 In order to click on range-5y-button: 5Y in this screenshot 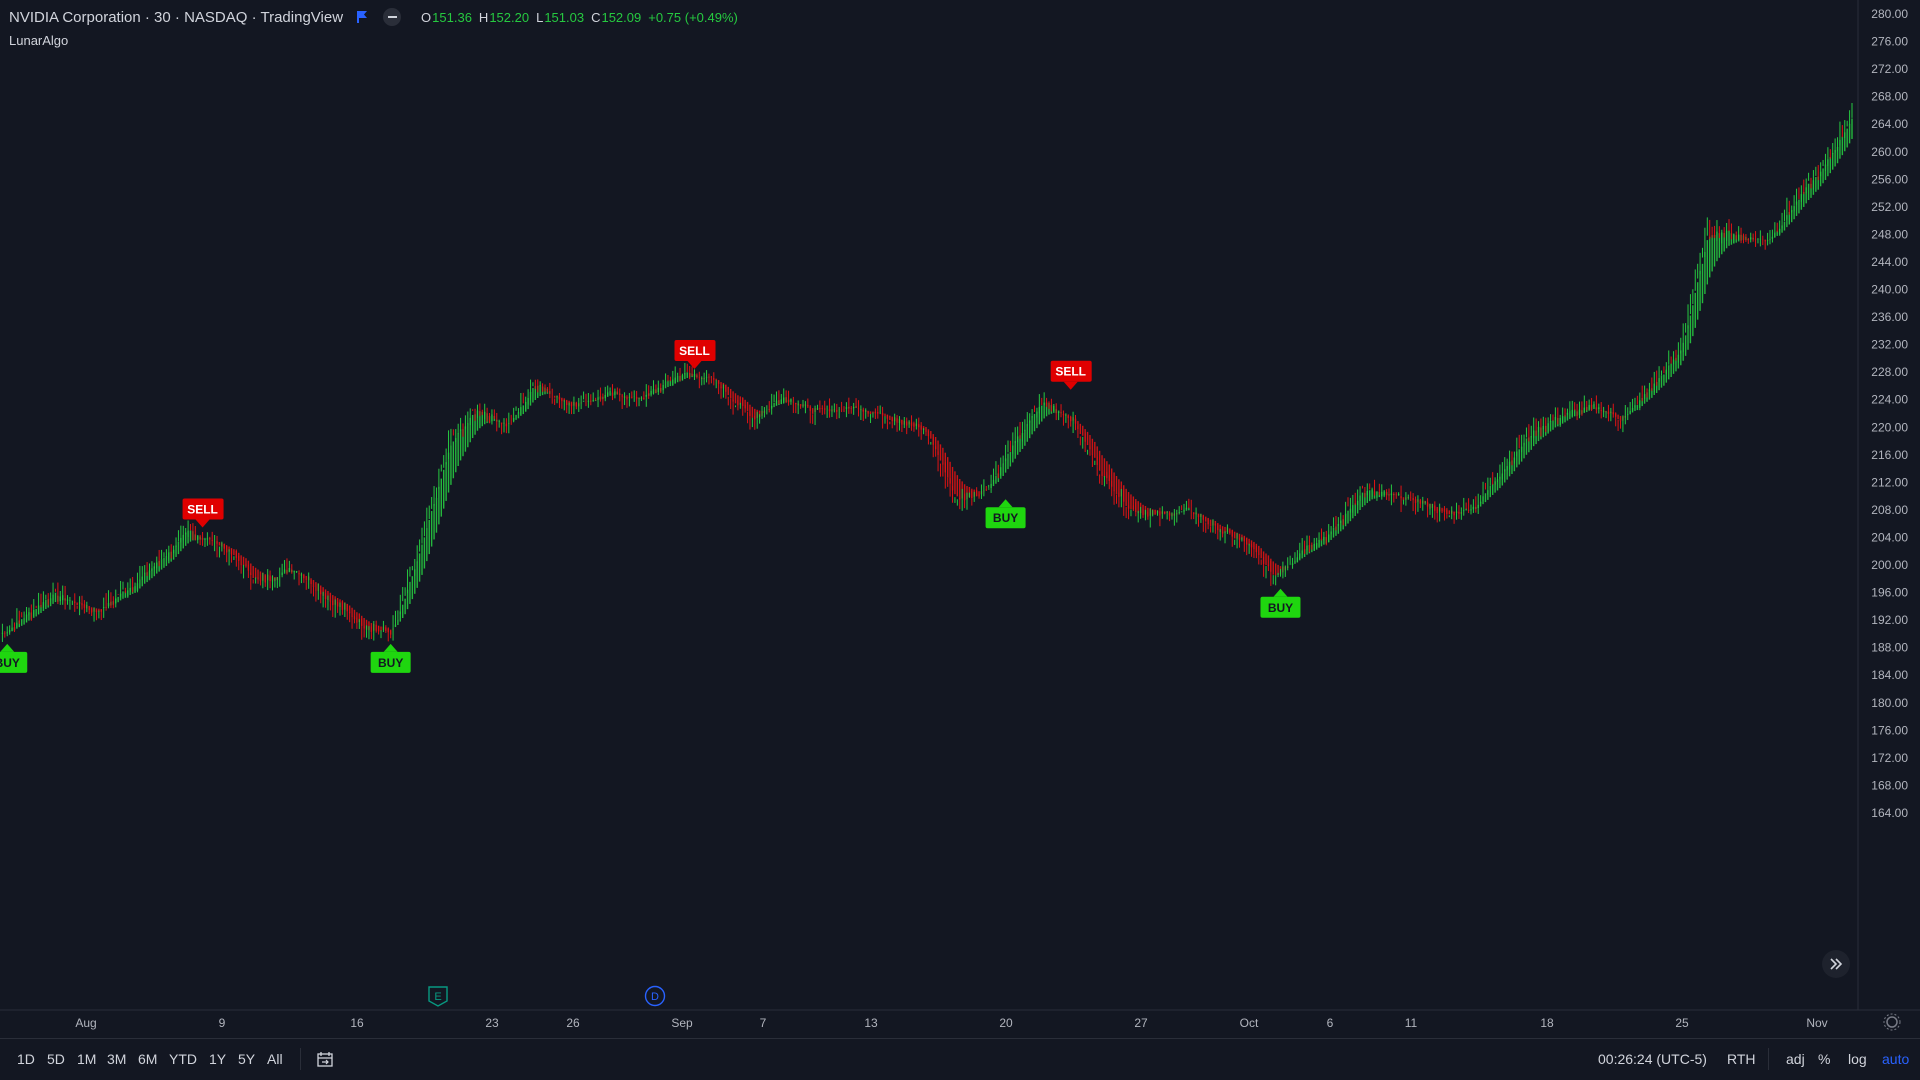, I will do `click(247, 1059)`.